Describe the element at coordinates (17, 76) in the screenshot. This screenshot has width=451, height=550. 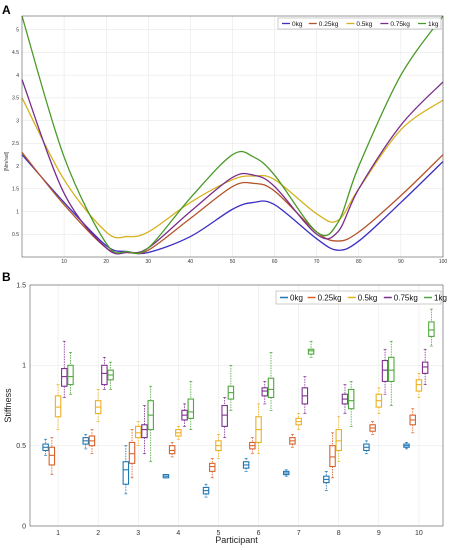
I see `panel-a-ytick-label: 4` at that location.